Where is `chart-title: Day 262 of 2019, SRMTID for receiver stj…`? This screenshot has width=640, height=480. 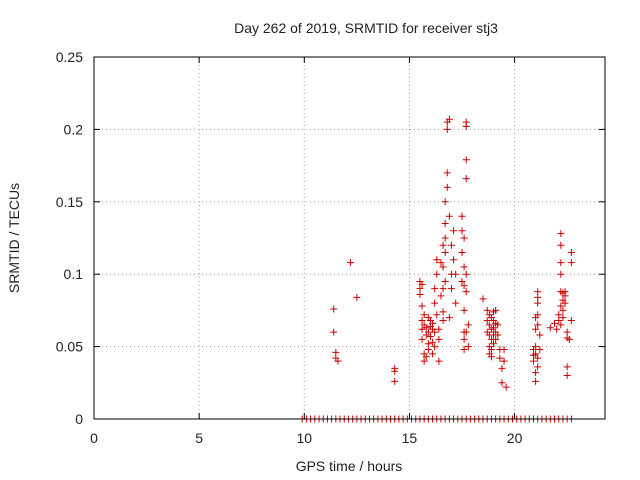
chart-title: Day 262 of 2019, SRMTID for receiver stj… is located at coordinates (366, 28).